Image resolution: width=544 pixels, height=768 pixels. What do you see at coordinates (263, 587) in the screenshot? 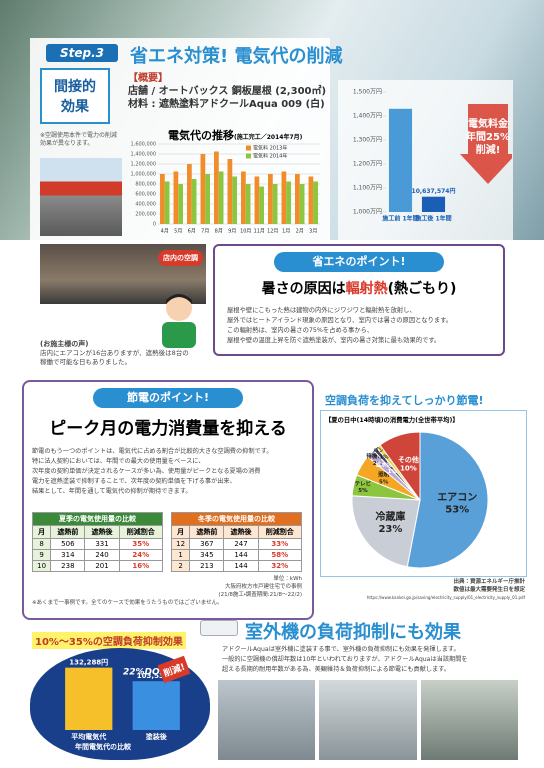
I see `note-line: 大阪府枚方市戸建住宅での事例` at bounding box center [263, 587].